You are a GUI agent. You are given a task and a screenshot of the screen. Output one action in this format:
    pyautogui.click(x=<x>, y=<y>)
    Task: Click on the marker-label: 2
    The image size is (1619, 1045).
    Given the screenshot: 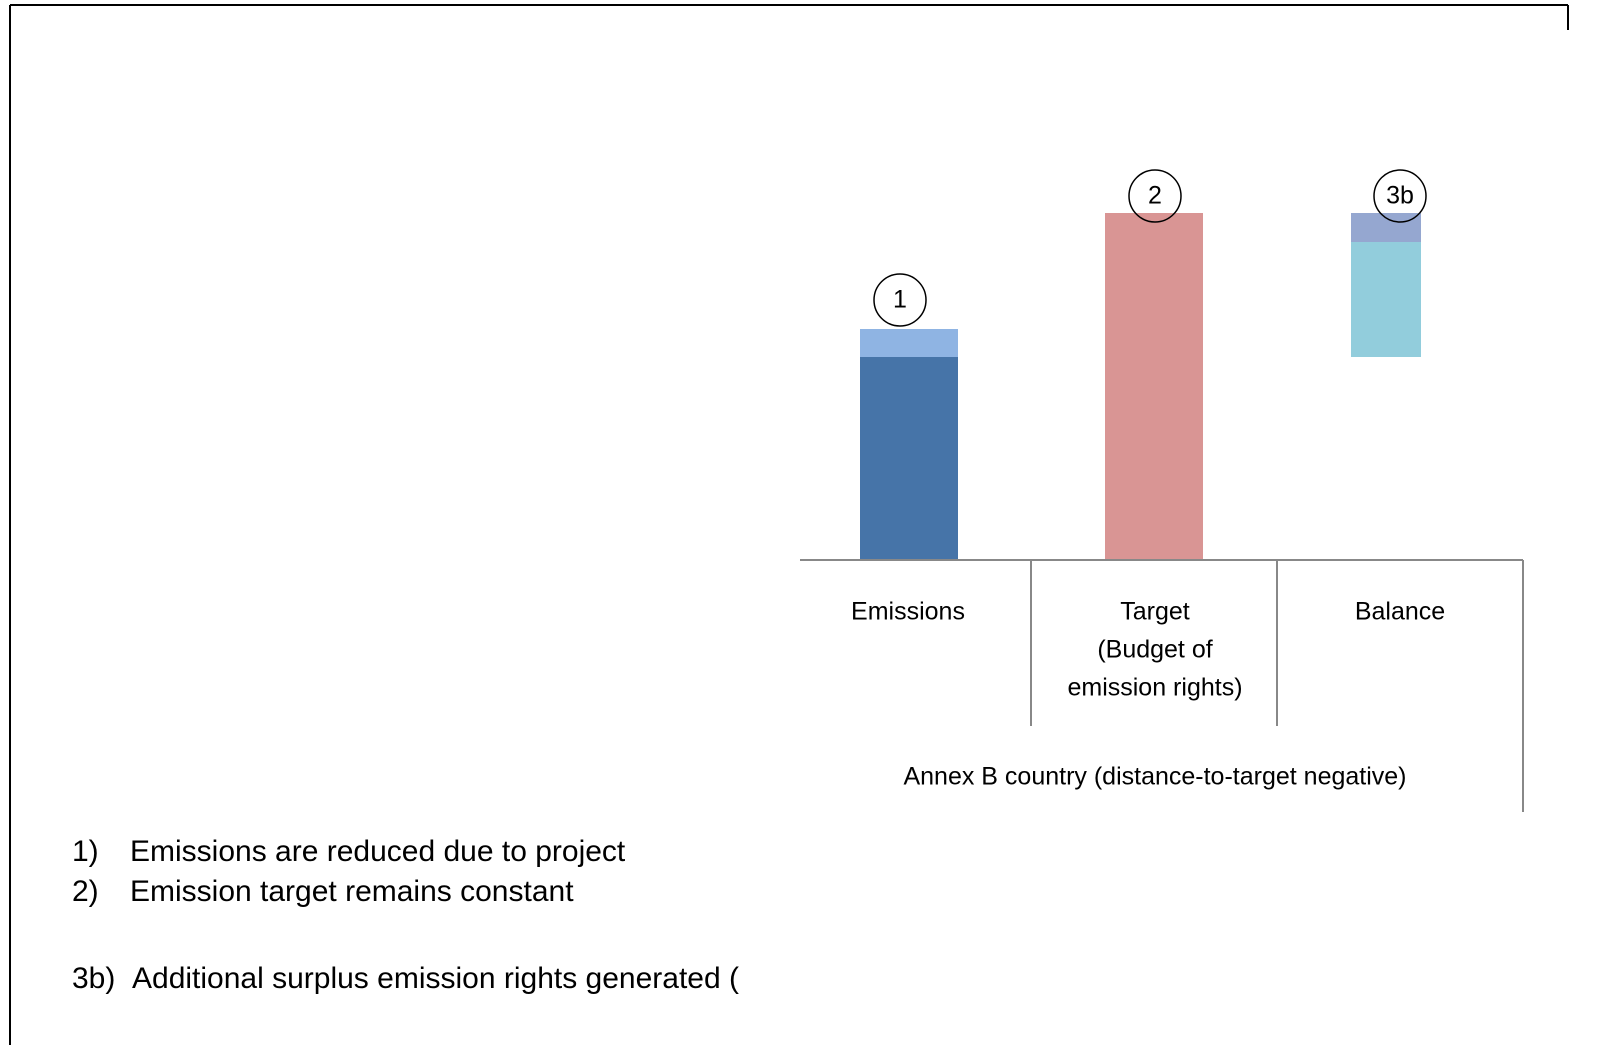 What is the action you would take?
    pyautogui.click(x=1155, y=196)
    